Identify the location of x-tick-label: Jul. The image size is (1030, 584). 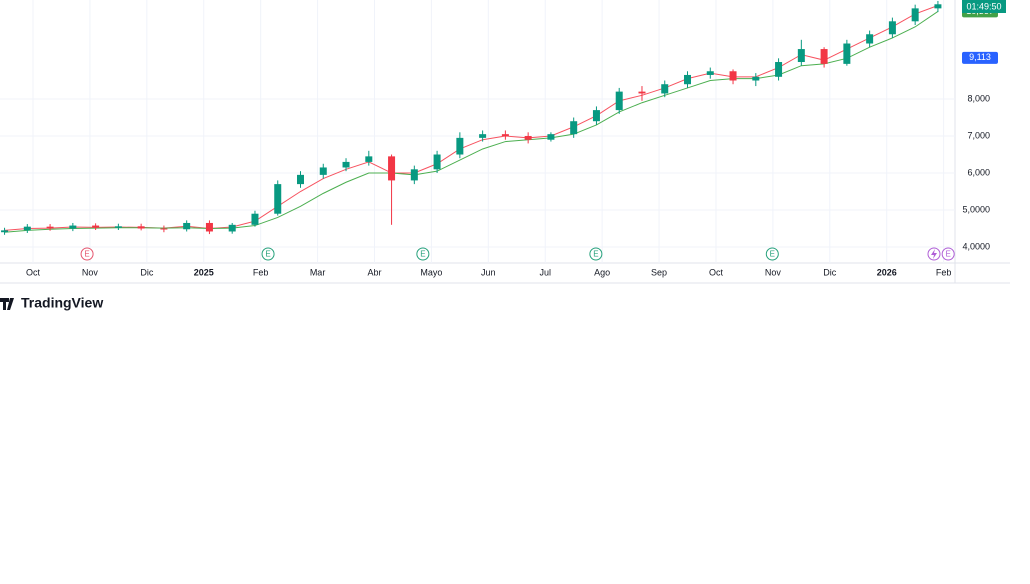
(545, 272).